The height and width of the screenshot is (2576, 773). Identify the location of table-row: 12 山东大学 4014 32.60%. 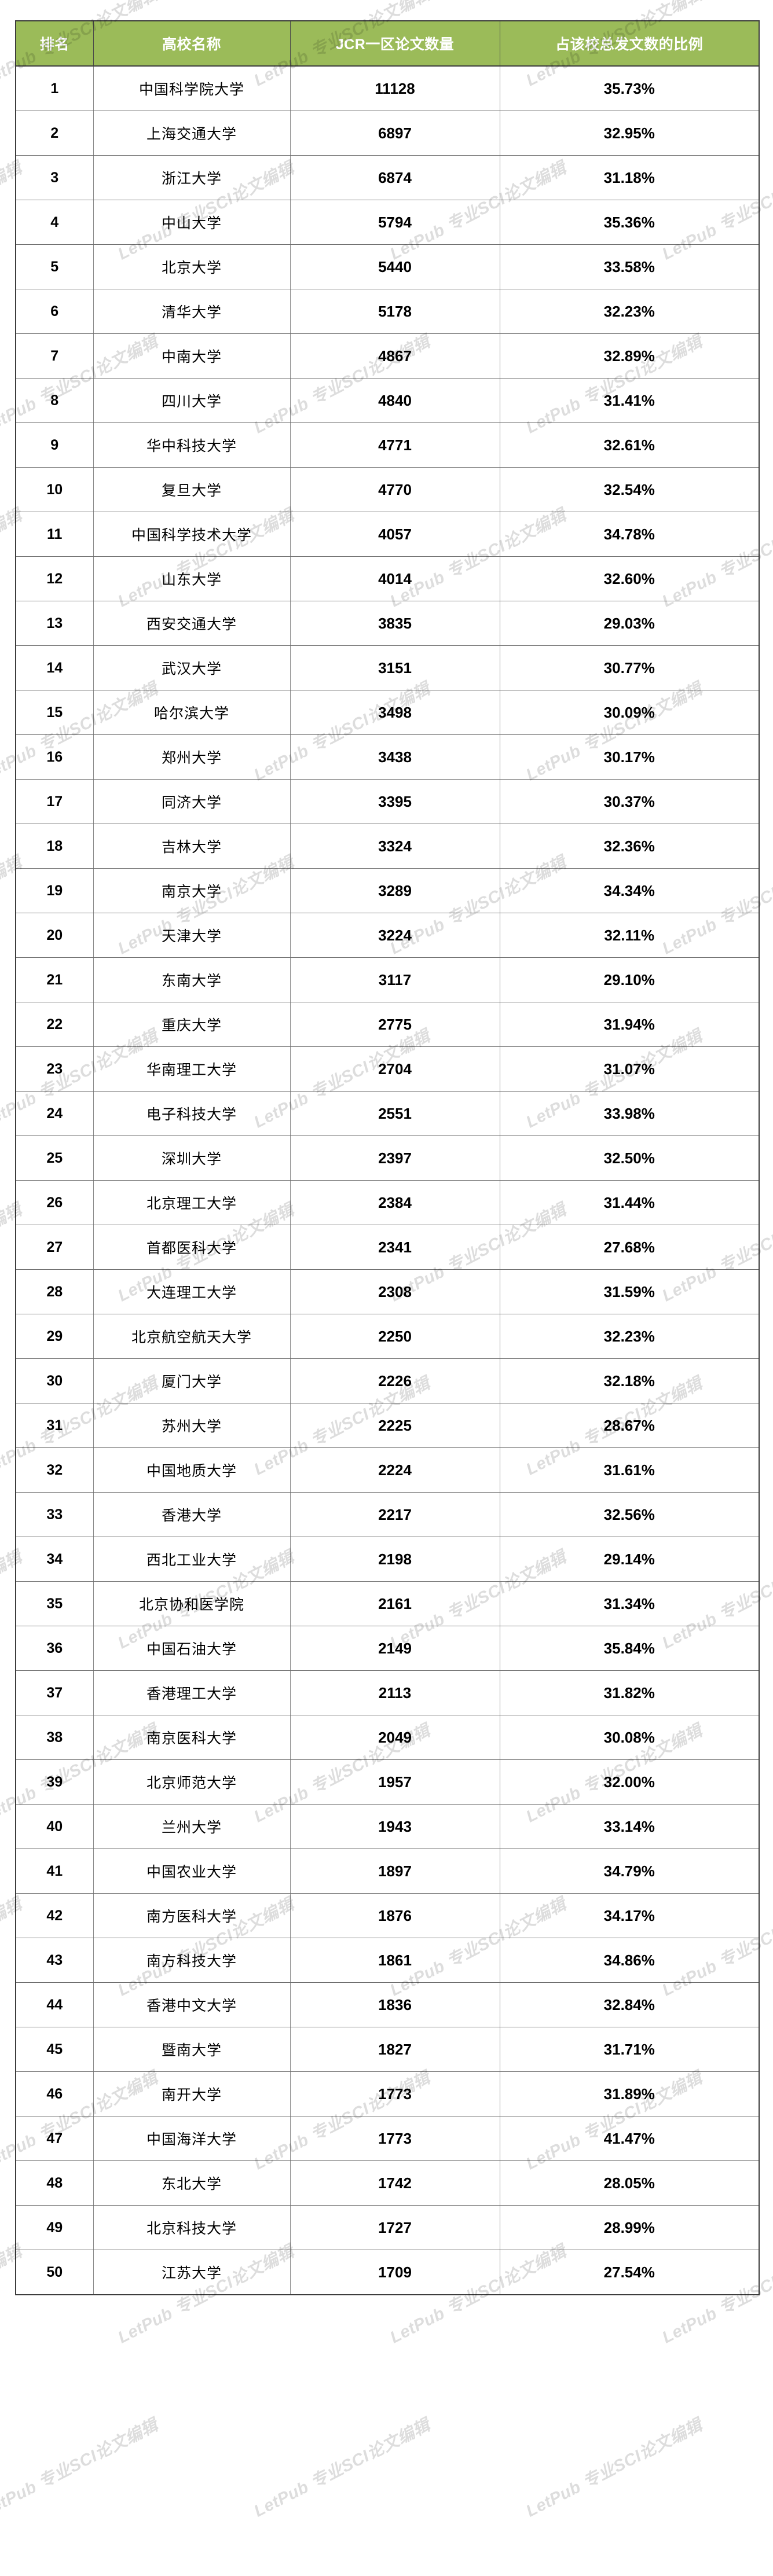
(387, 578).